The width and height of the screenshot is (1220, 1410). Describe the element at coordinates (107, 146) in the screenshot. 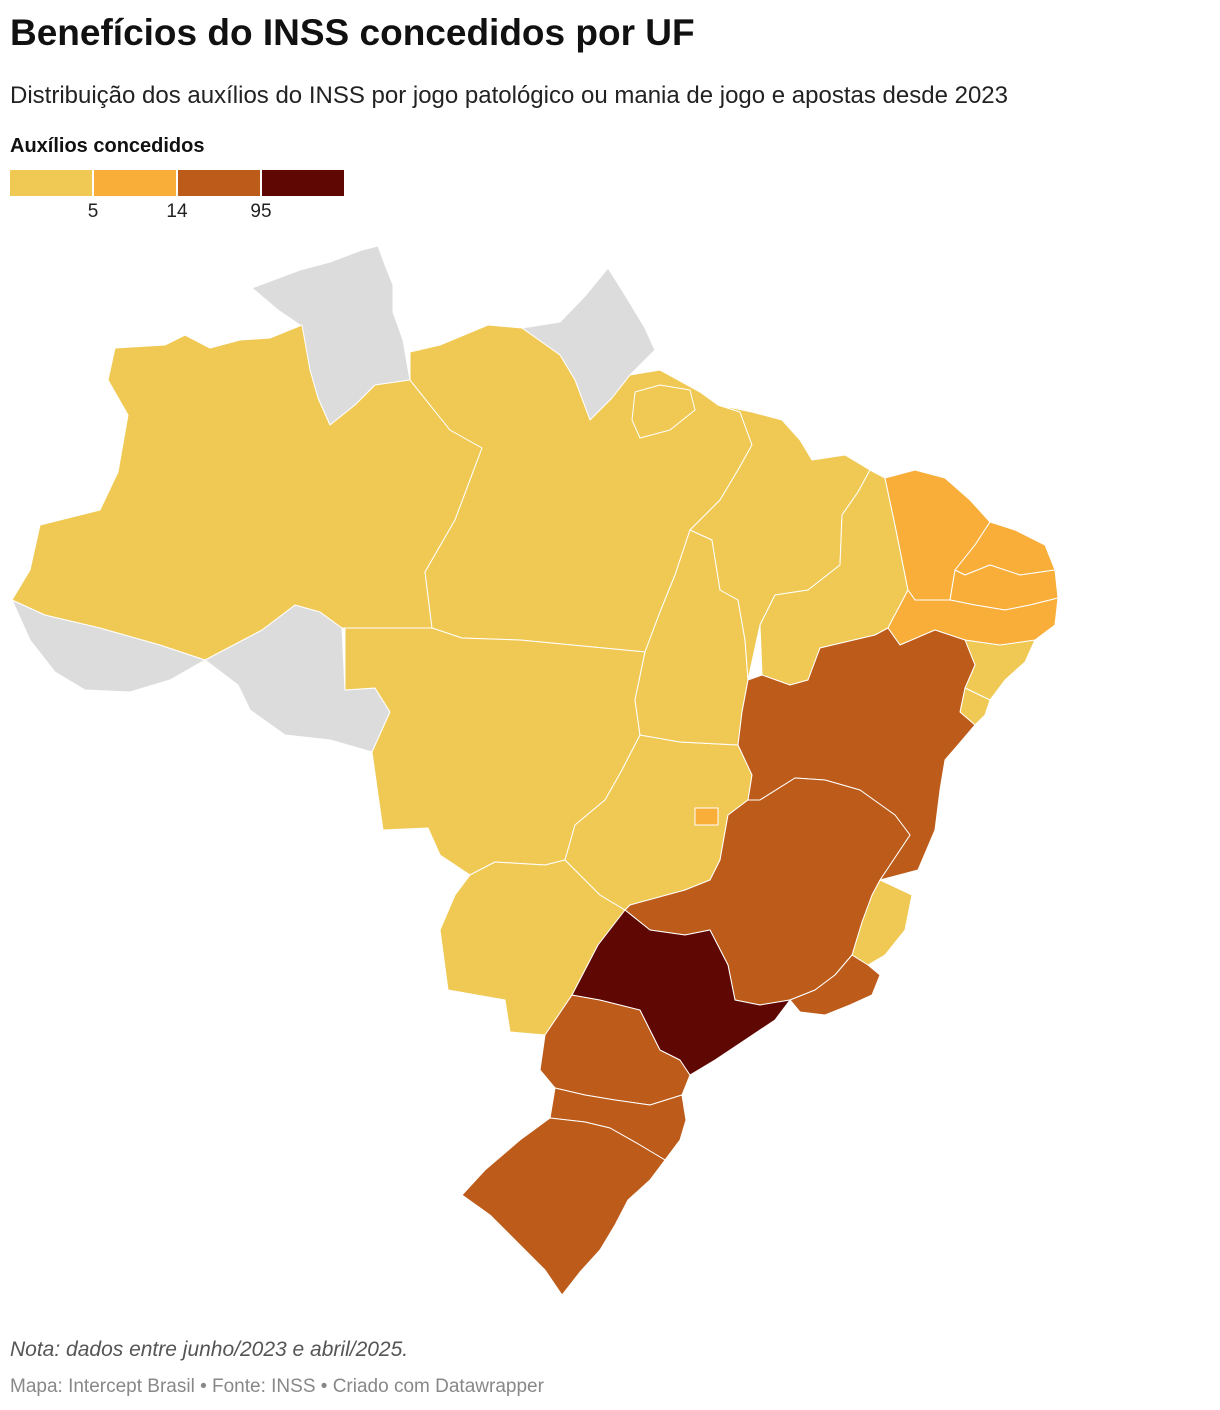

I see `legend-title: Auxílios concedidos` at that location.